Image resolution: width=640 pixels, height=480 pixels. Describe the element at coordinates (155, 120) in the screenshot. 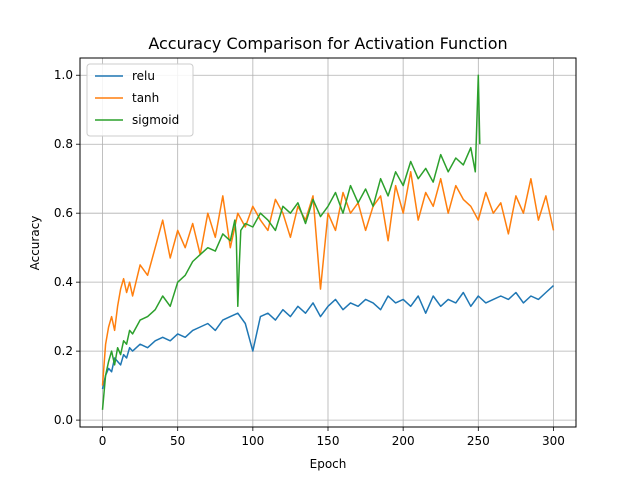

I see `legend-label-sigmoid: sigmoid` at that location.